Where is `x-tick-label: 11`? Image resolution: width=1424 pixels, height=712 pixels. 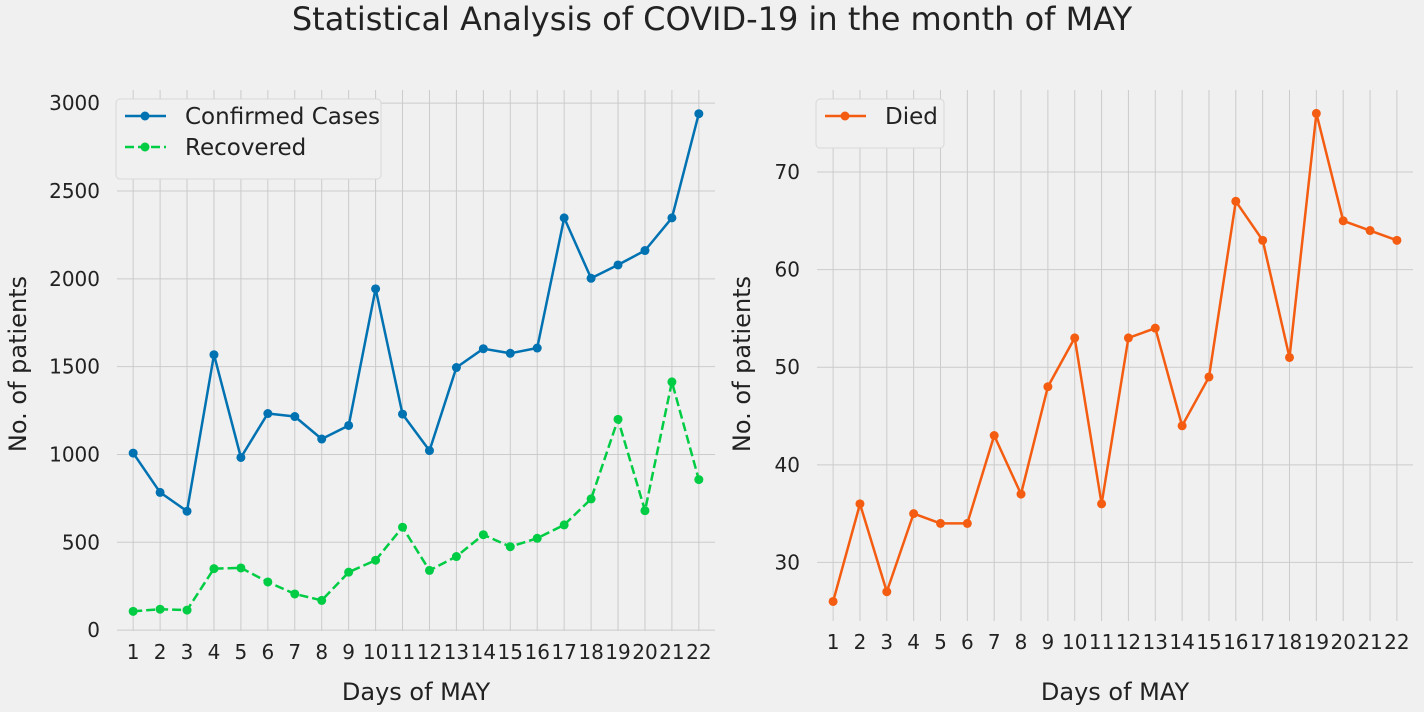
x-tick-label: 11 is located at coordinates (1101, 642).